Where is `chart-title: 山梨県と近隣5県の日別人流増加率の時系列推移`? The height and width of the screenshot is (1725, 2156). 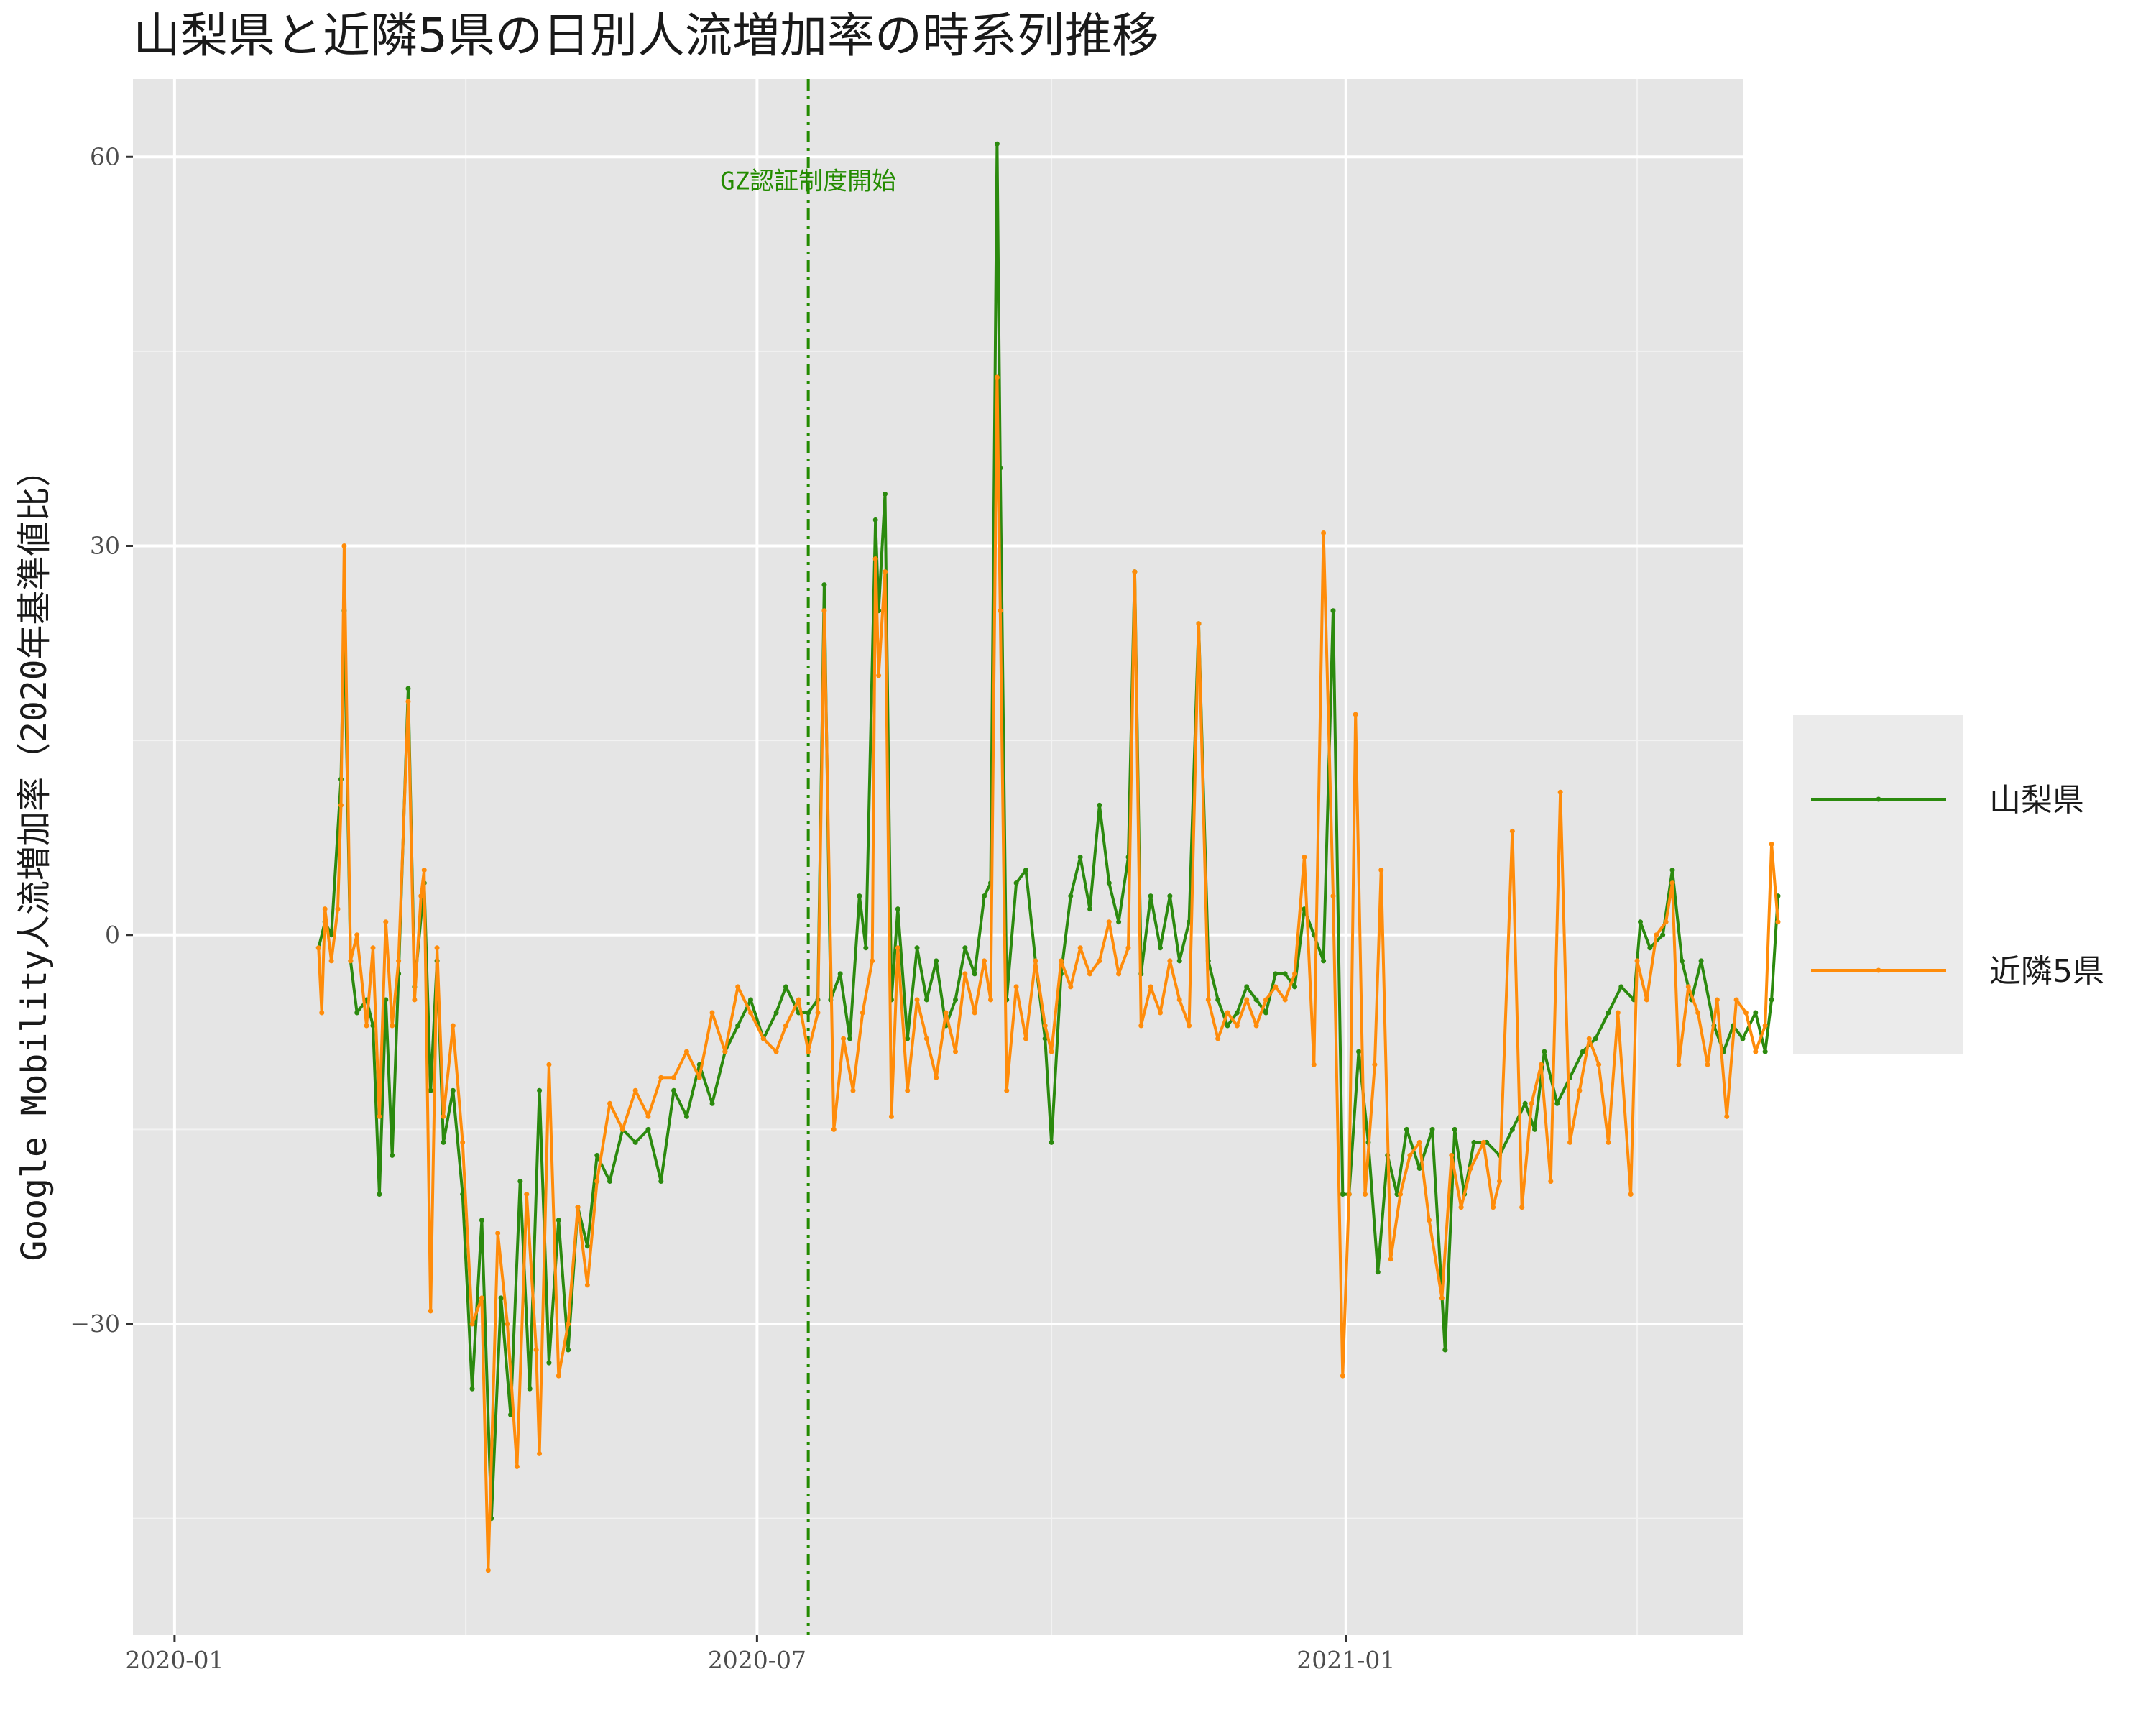
chart-title: 山梨県と近隣5県の日別人流増加率の時系列推移 is located at coordinates (646, 35).